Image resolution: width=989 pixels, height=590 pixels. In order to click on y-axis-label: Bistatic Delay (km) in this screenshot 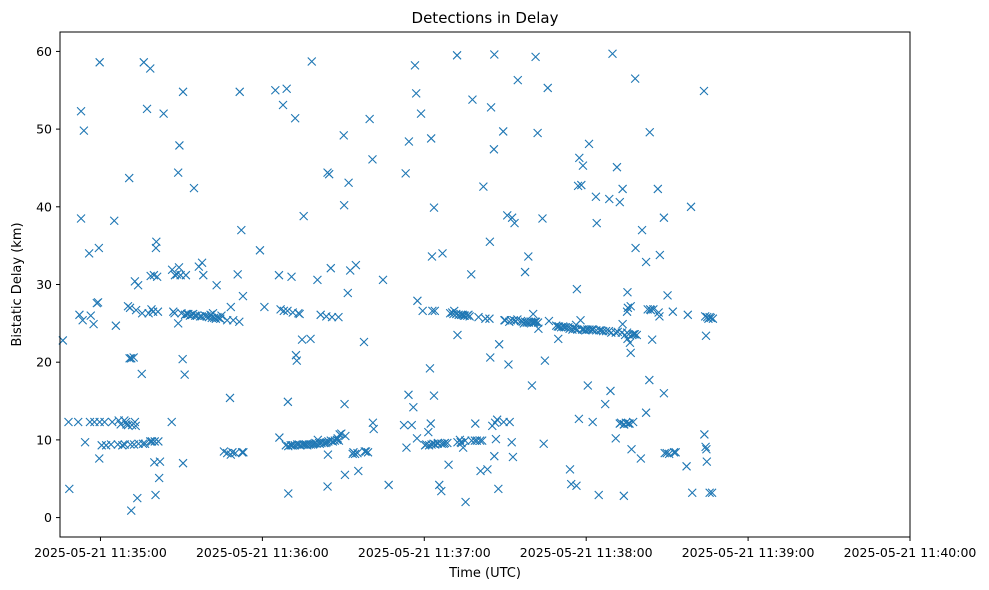, I will do `click(17, 284)`.